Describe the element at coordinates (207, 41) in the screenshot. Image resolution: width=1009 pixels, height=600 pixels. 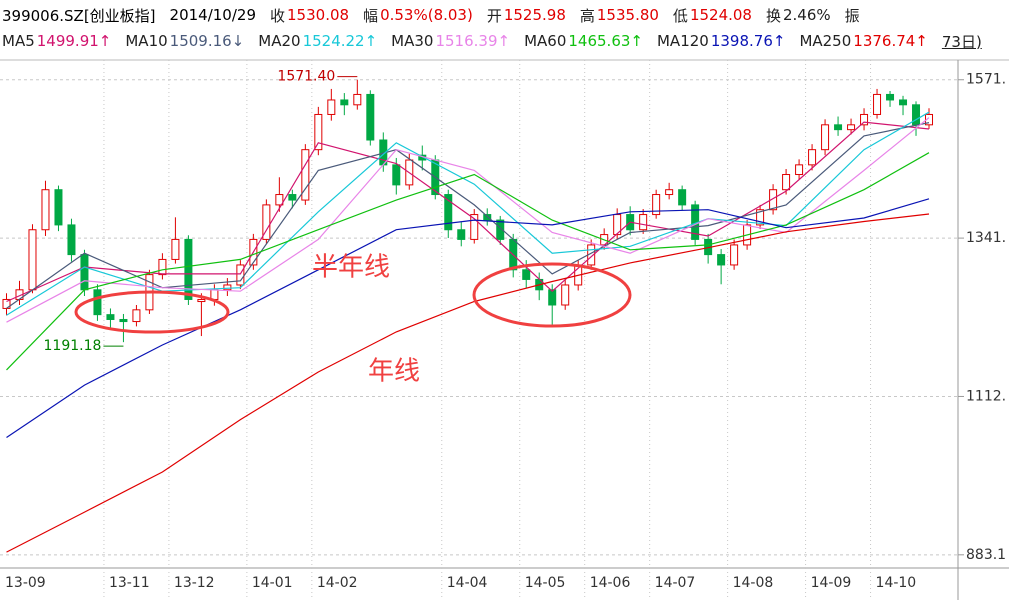
I see `legend-value: 1509.16↓` at that location.